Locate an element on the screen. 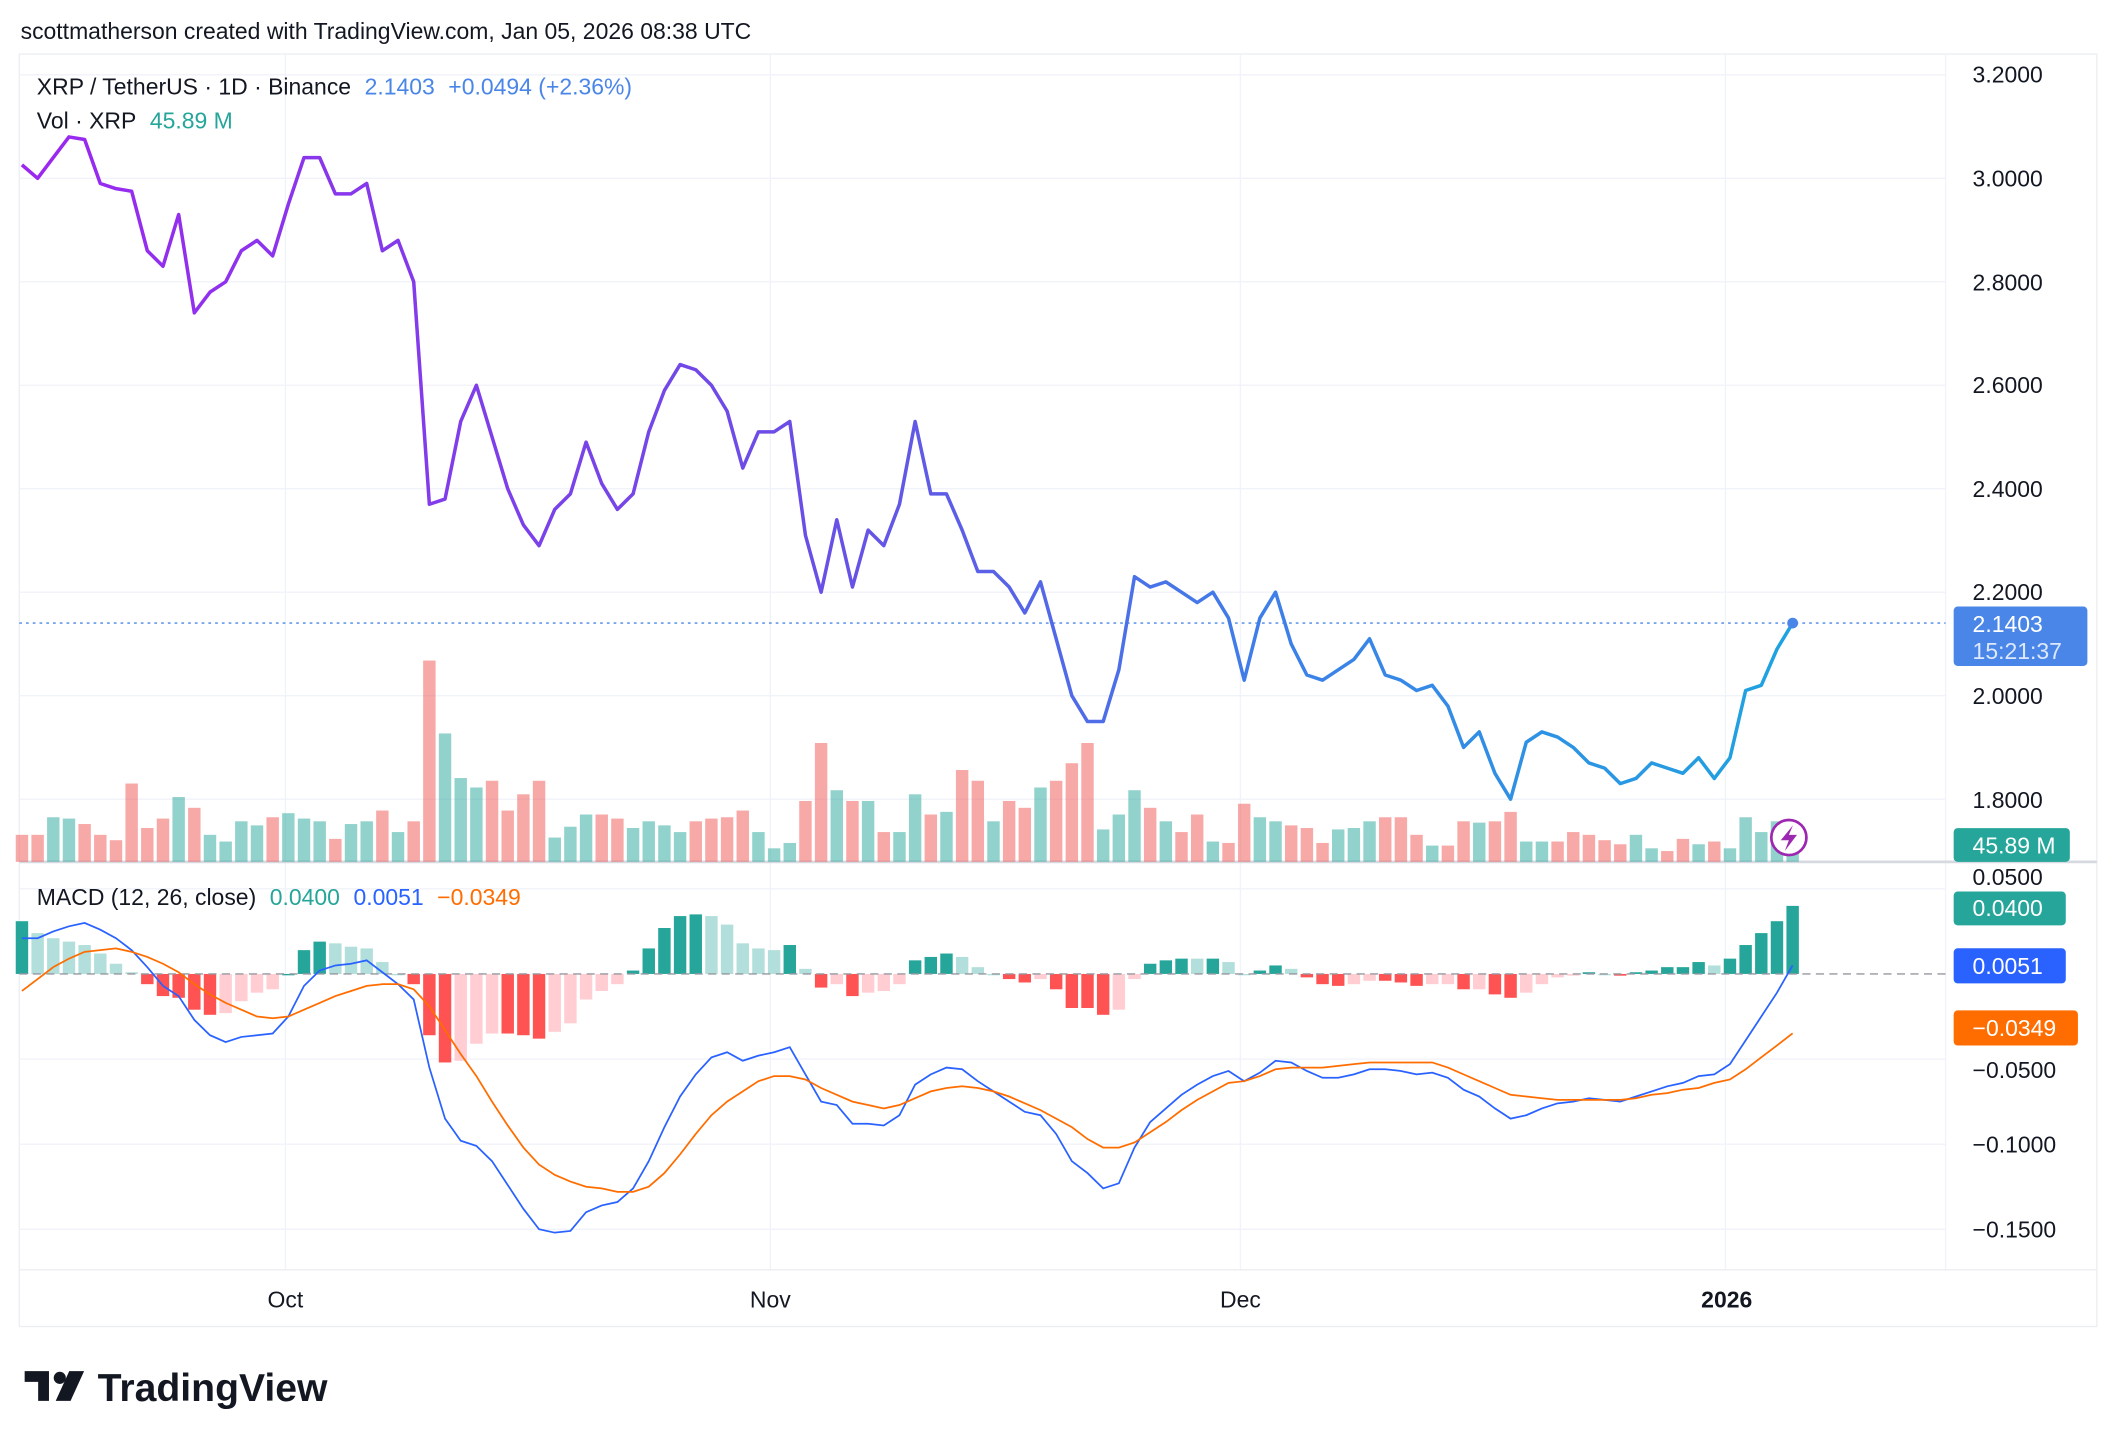 The width and height of the screenshot is (2108, 1440). volume-badge-value: 45.89 M is located at coordinates (2014, 846).